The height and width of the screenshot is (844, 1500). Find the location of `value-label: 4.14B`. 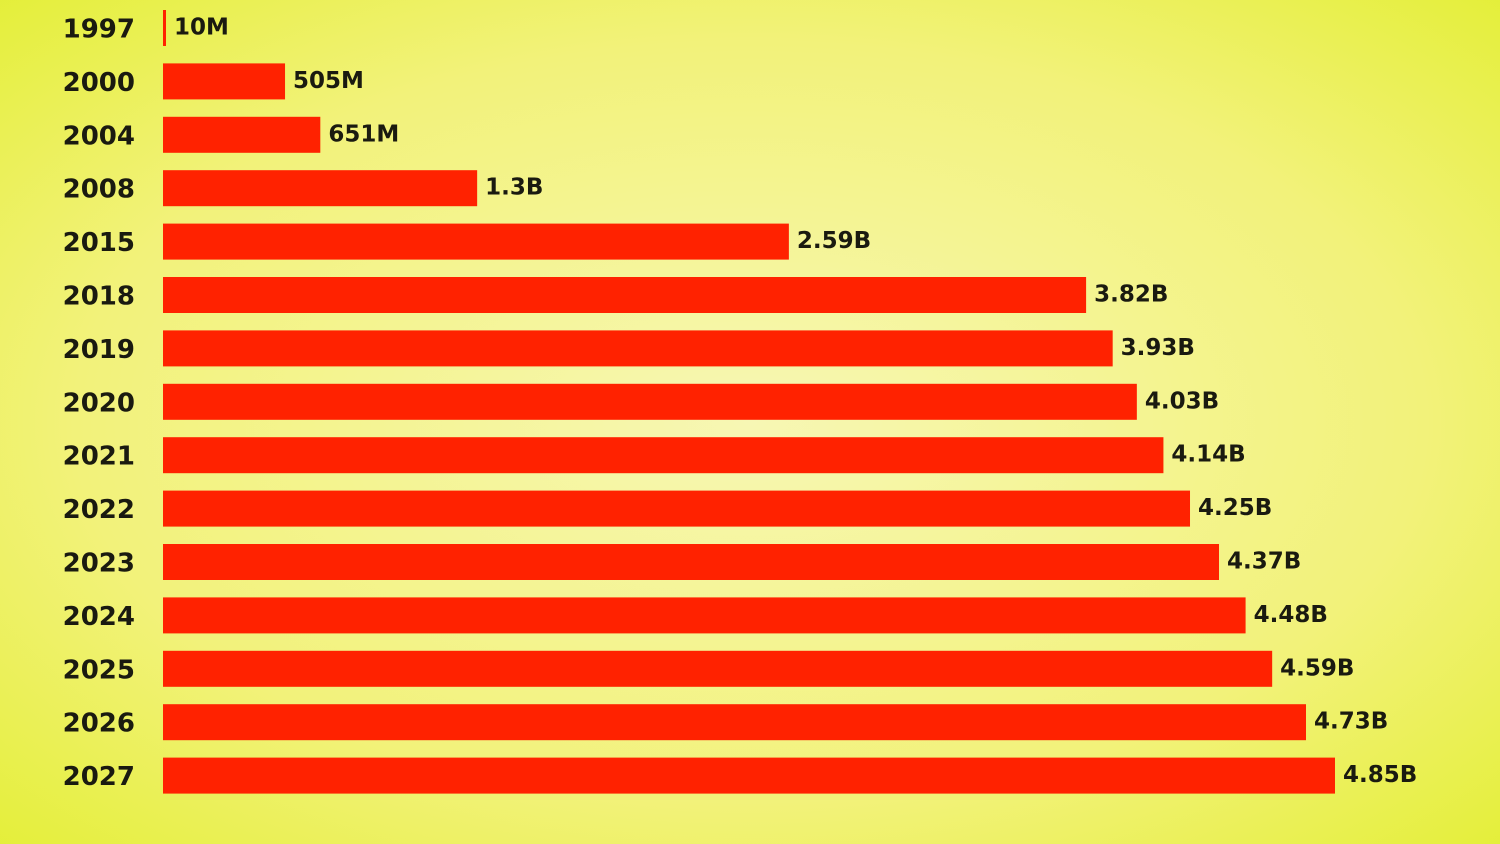

value-label: 4.14B is located at coordinates (1208, 455).